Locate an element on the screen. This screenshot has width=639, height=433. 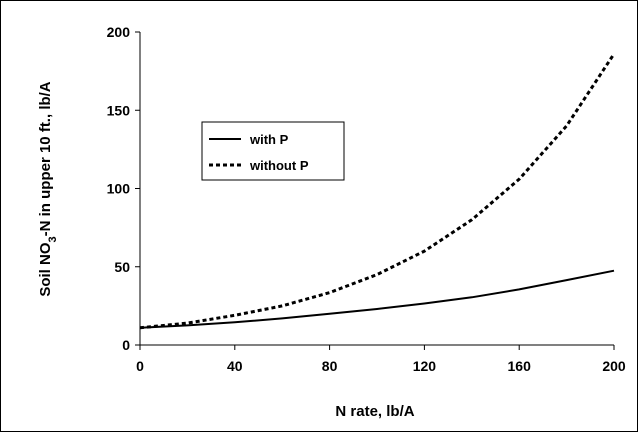
legend: with P without P is located at coordinates (273, 151).